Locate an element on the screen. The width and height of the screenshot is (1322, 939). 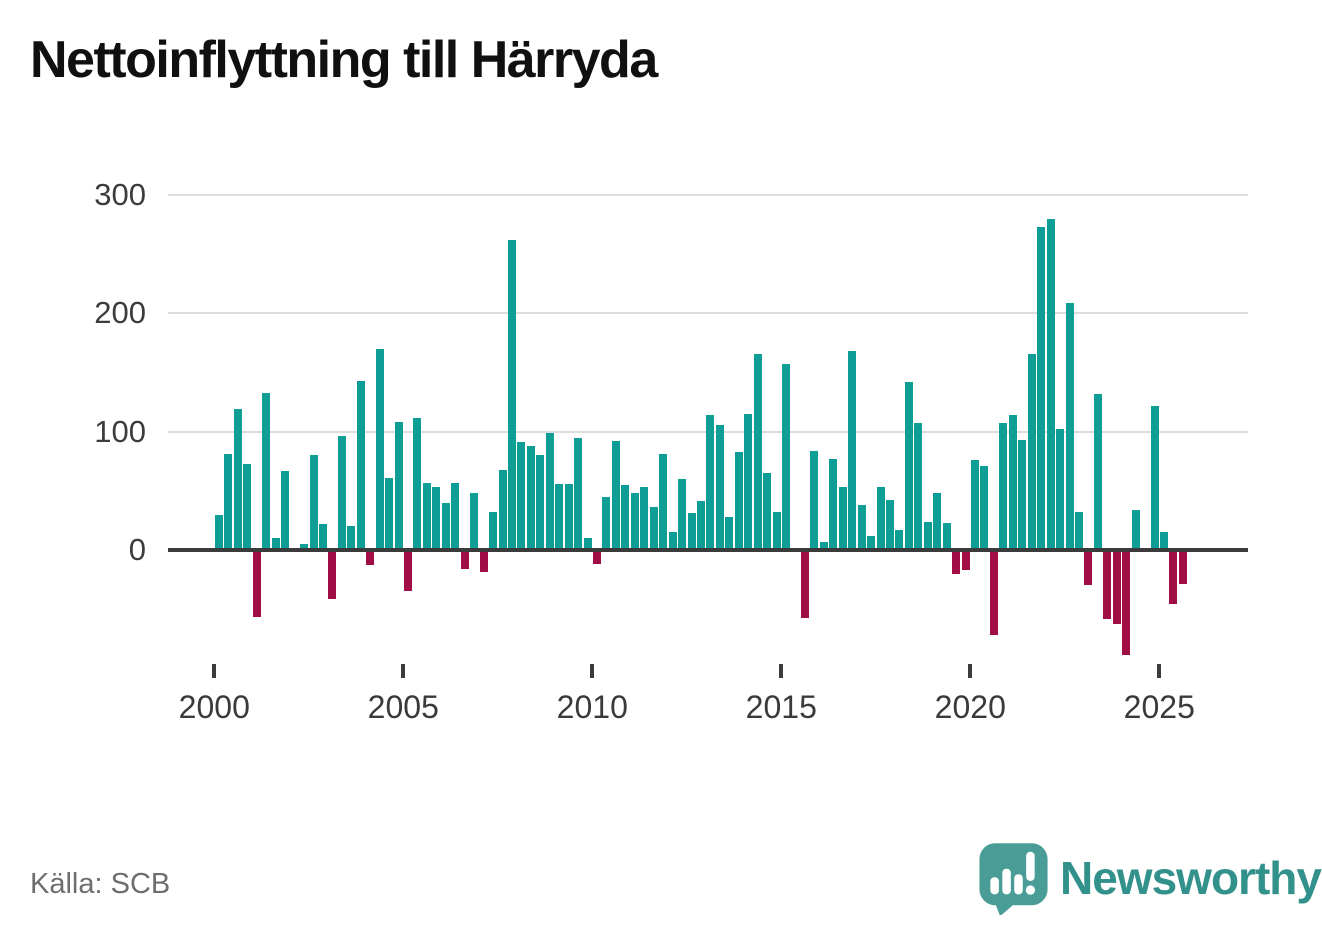
x-axis-tick-label: 2015 is located at coordinates (781, 707).